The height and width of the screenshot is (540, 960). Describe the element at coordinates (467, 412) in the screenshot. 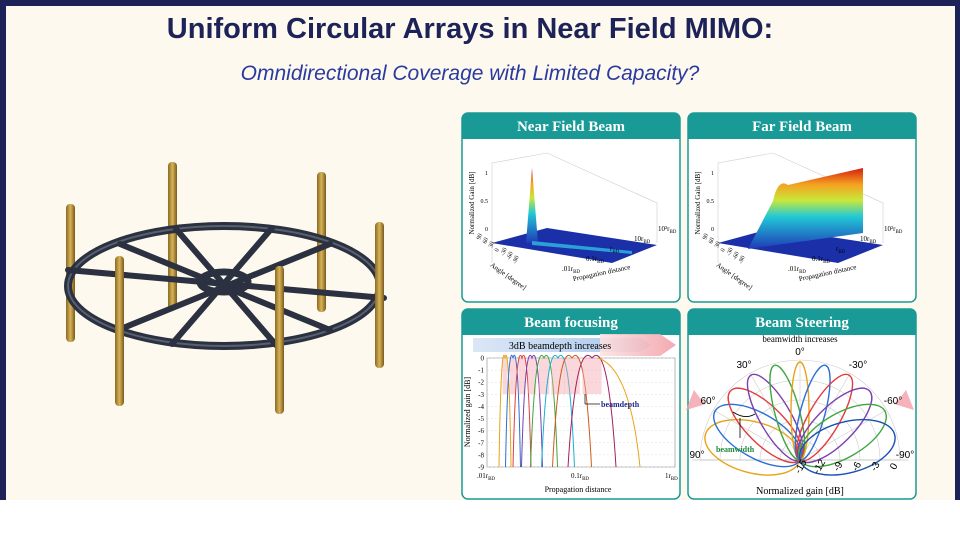

I see `y-axis-label: Normalized gain [dB]` at that location.